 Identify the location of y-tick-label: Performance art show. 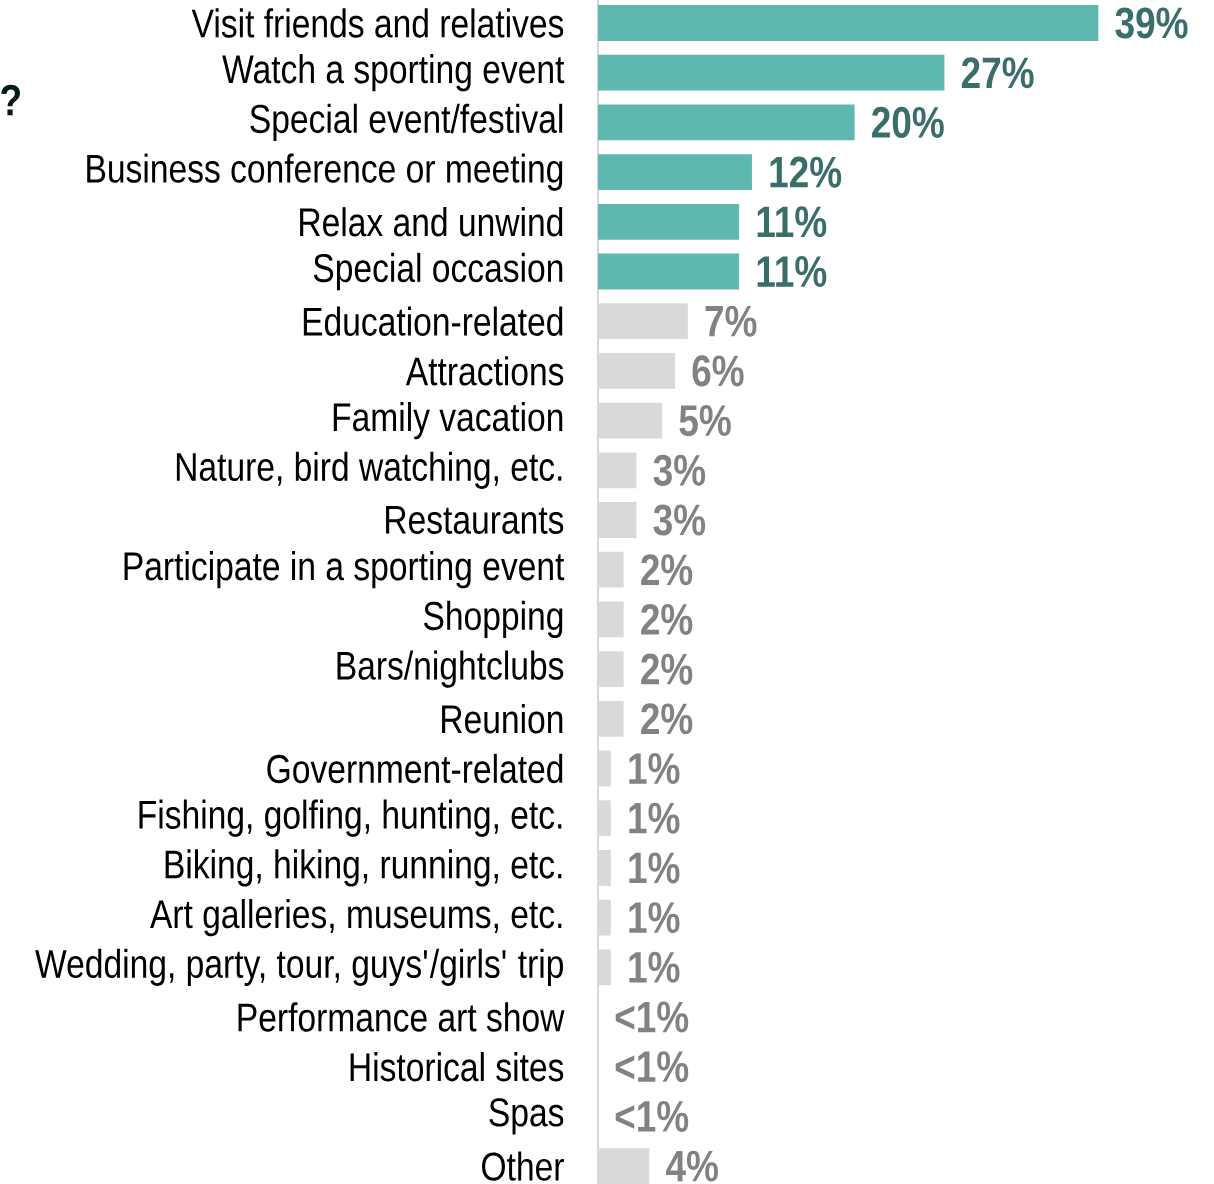
(401, 1017).